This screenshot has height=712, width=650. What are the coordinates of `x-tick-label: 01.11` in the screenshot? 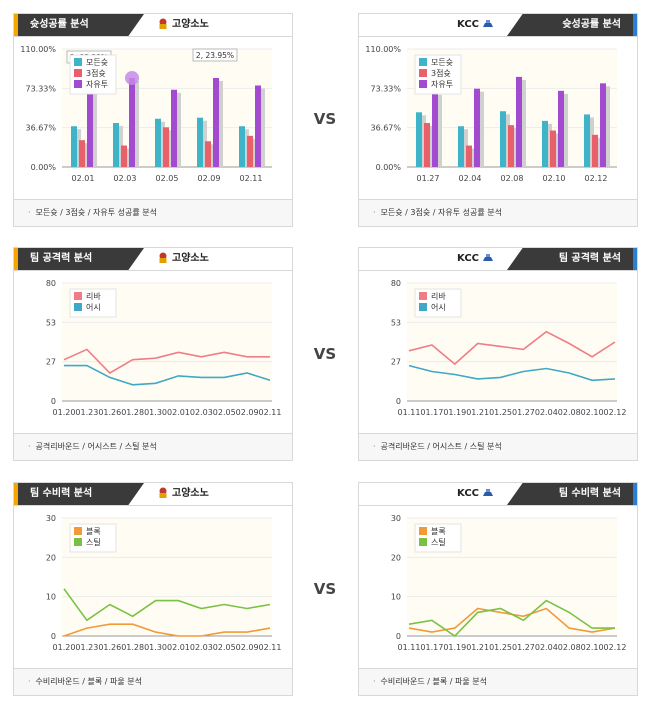 It's located at (409, 647).